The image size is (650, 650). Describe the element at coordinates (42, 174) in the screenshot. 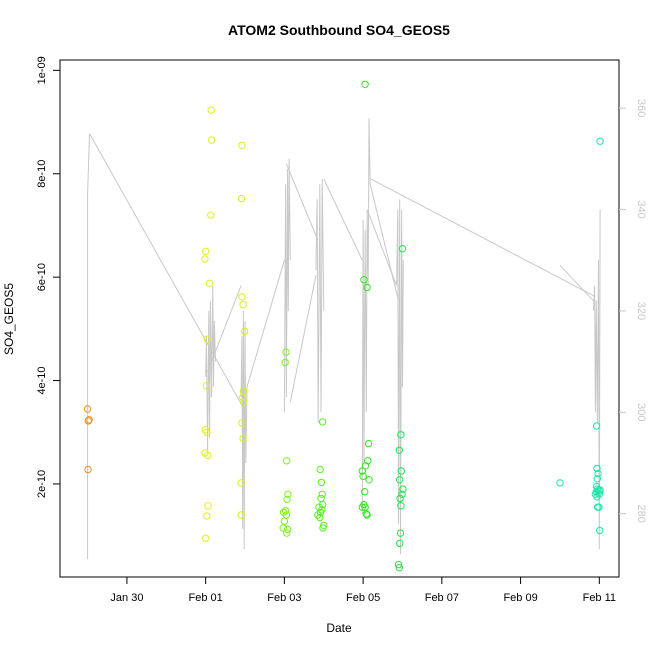

I see `y-tick-label: 8e-10` at that location.